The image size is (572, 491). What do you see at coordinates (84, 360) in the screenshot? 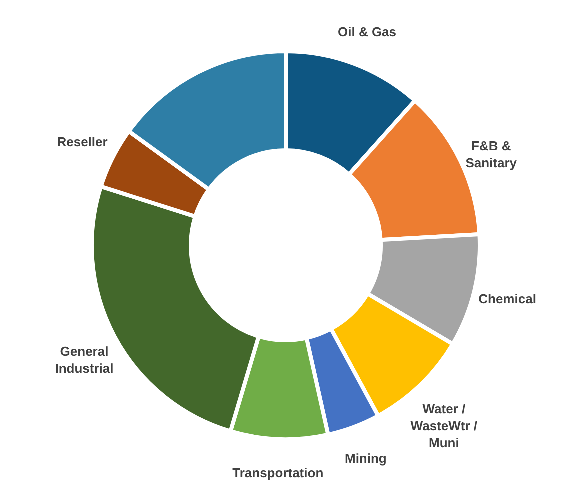
I see `slice-label: General Industrial` at bounding box center [84, 360].